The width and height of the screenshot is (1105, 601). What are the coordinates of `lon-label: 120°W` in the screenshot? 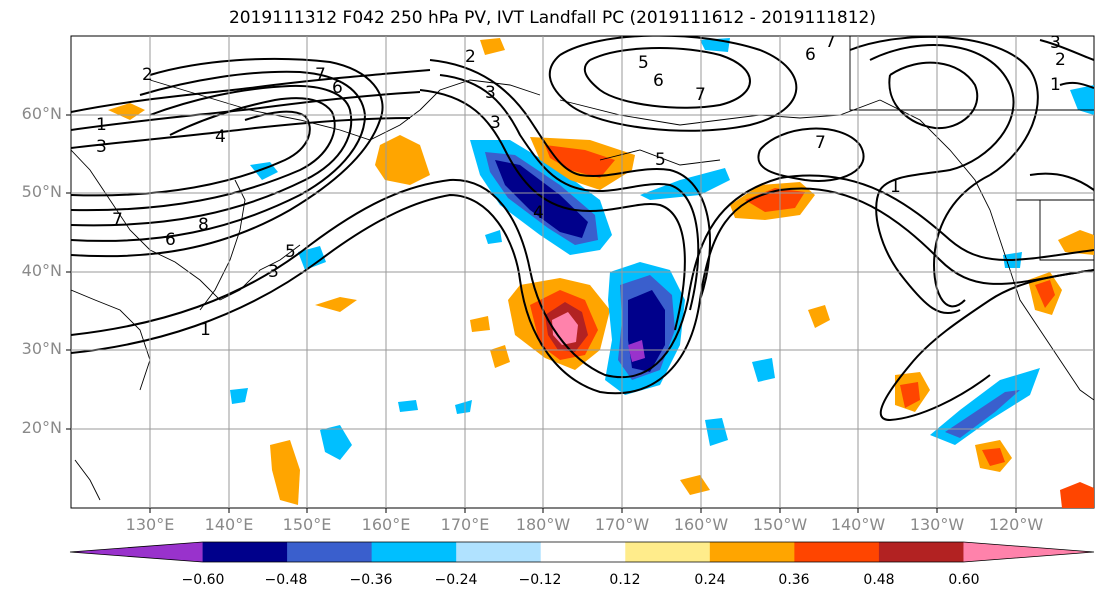 It's located at (1016, 524).